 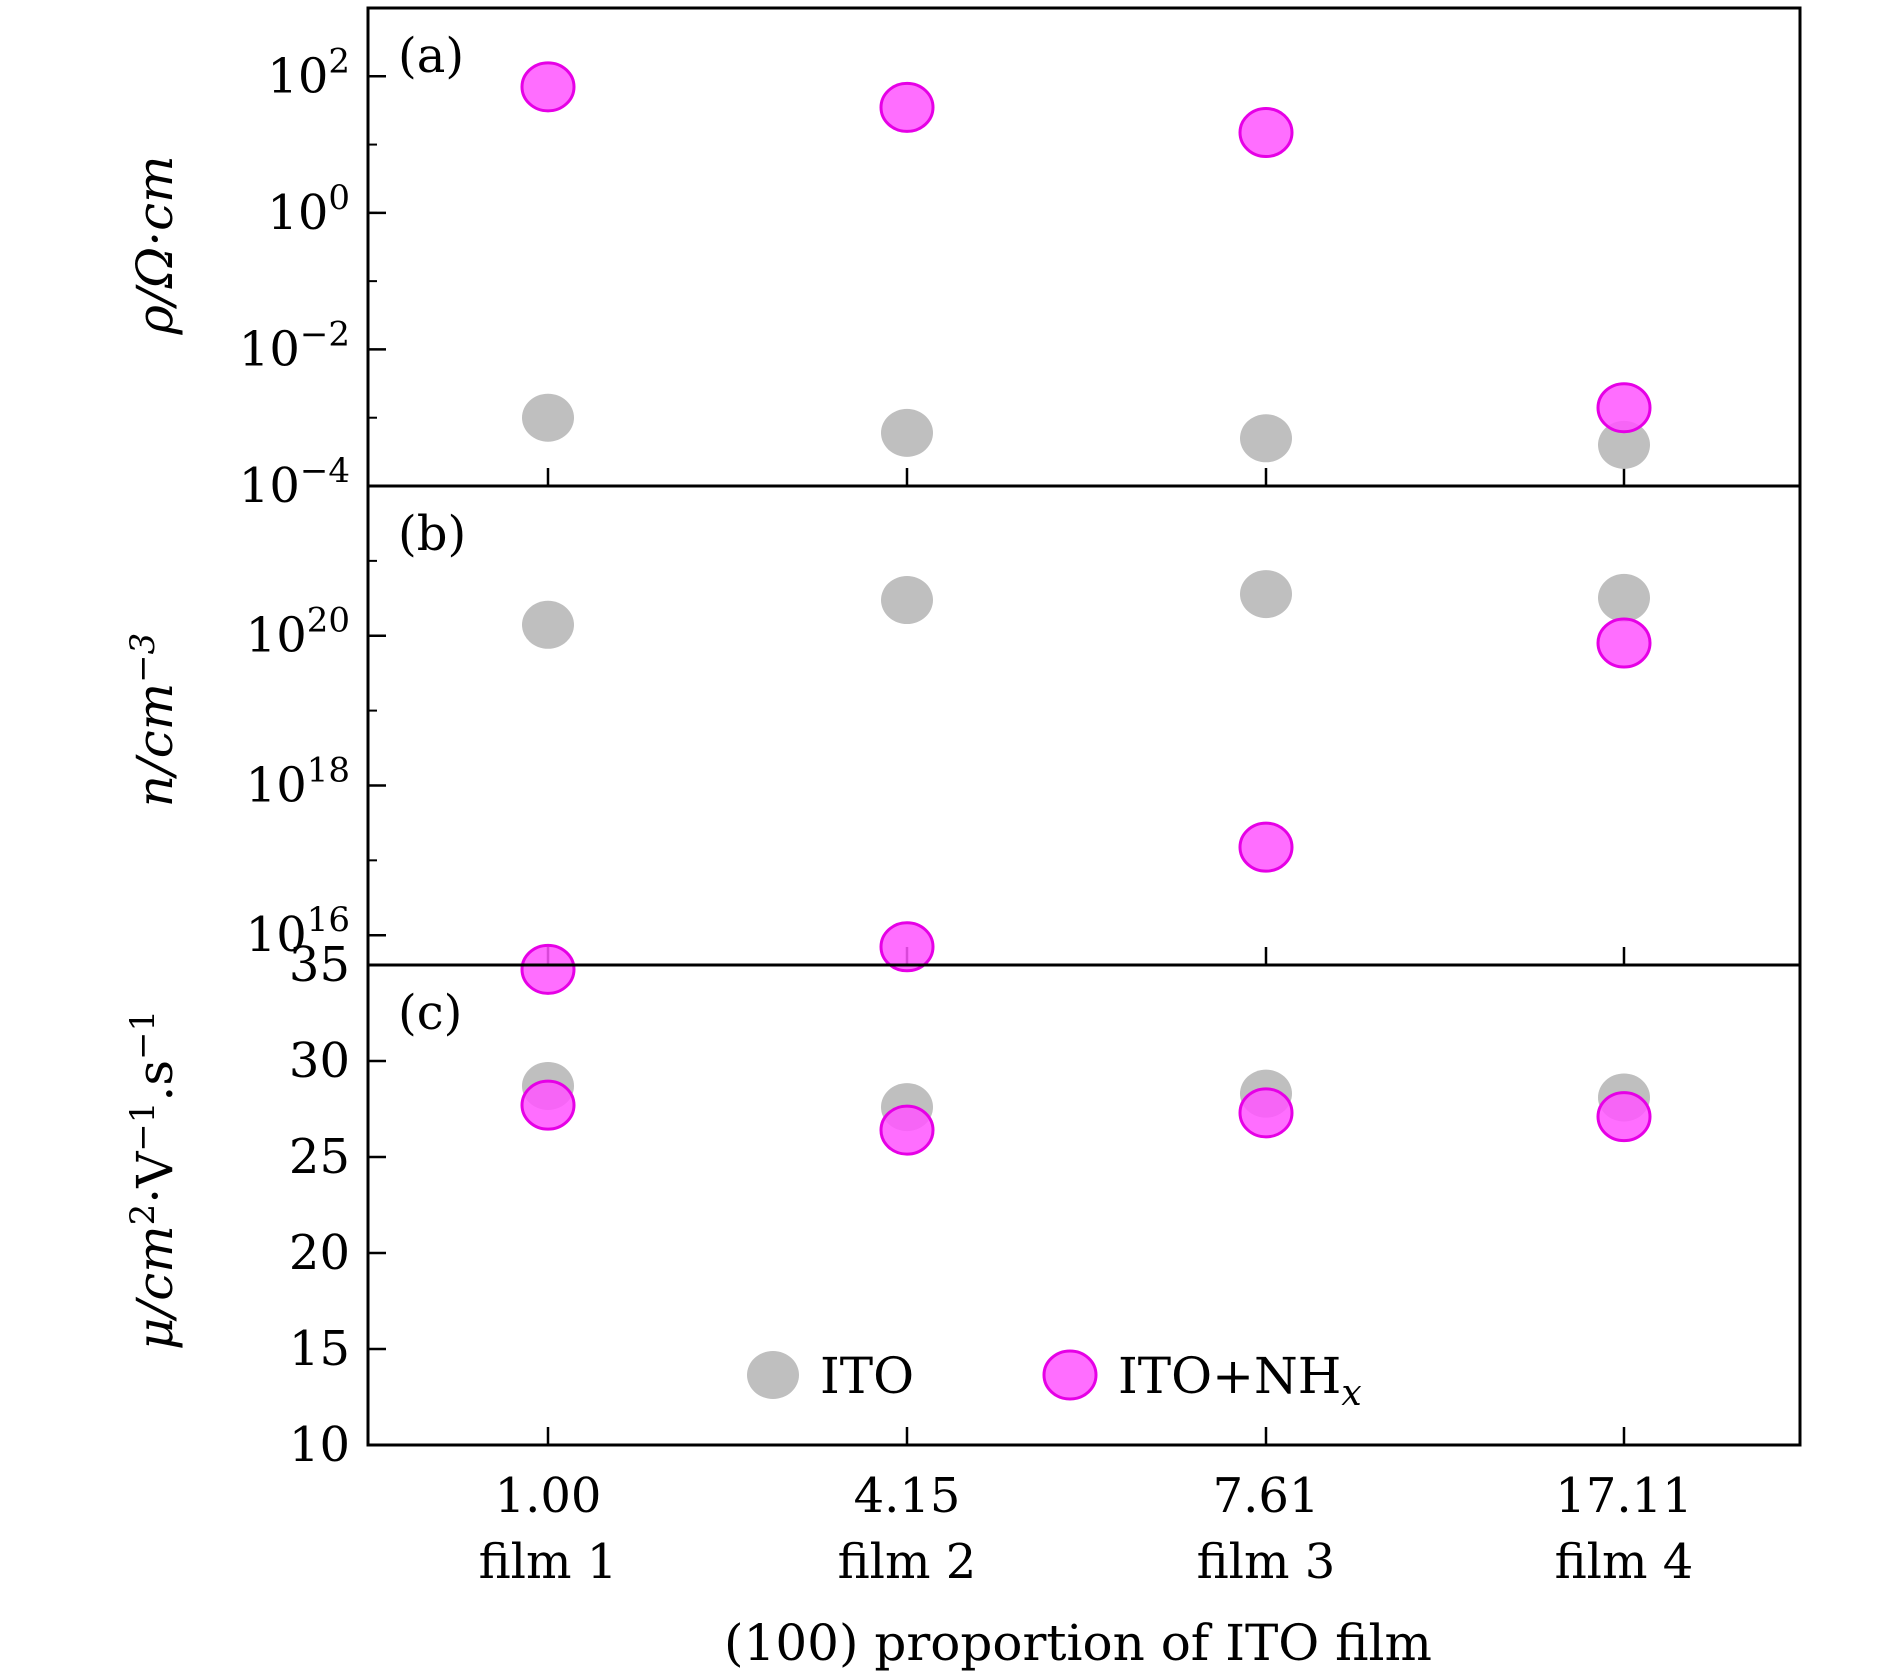 What do you see at coordinates (319, 1349) in the screenshot?
I see `y-tick-label-c: 15` at bounding box center [319, 1349].